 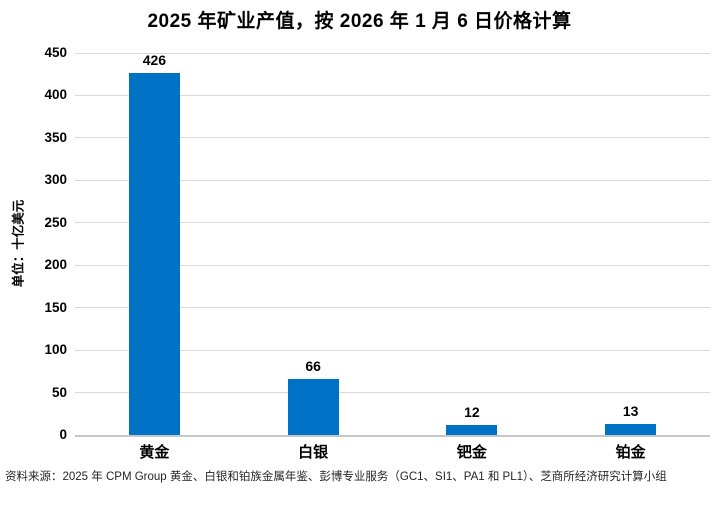 I want to click on y-tick-150: 150, so click(x=55, y=307).